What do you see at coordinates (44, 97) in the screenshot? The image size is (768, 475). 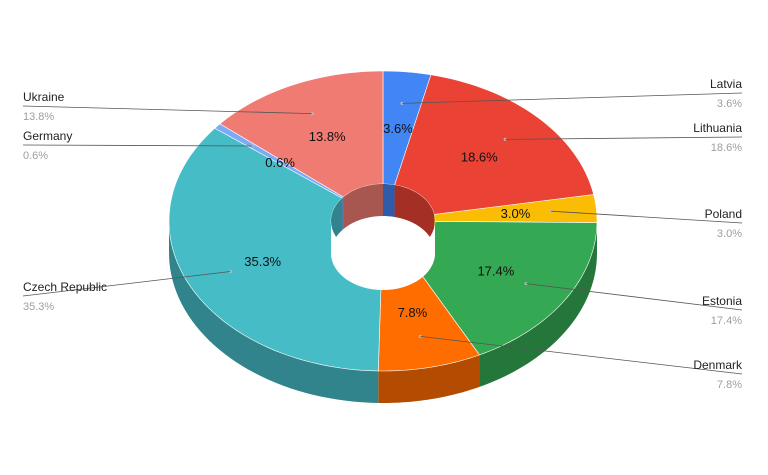 I see `callout-name-ukraine: Ukraine` at bounding box center [44, 97].